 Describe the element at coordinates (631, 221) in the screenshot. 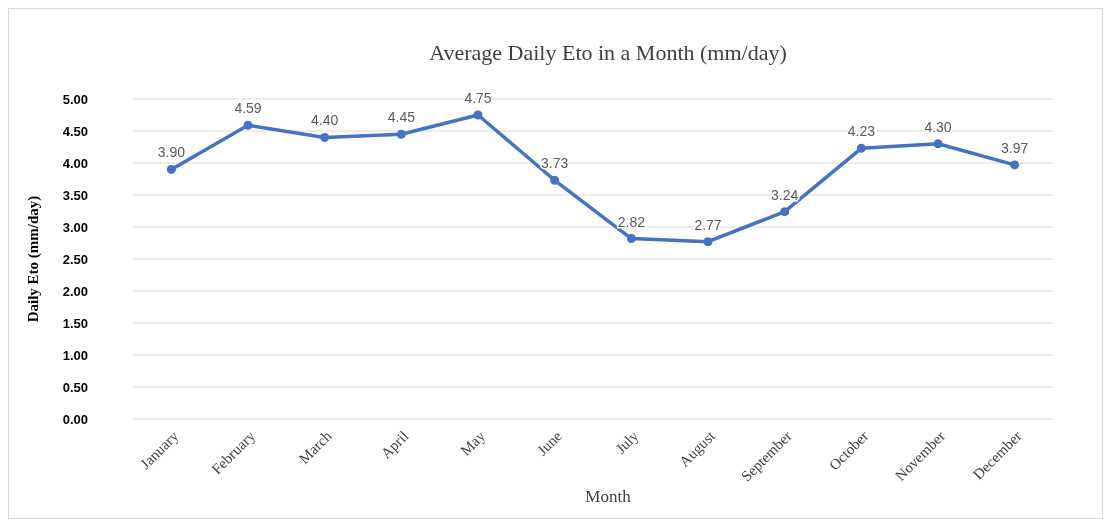

I see `data-label: 2.82` at that location.